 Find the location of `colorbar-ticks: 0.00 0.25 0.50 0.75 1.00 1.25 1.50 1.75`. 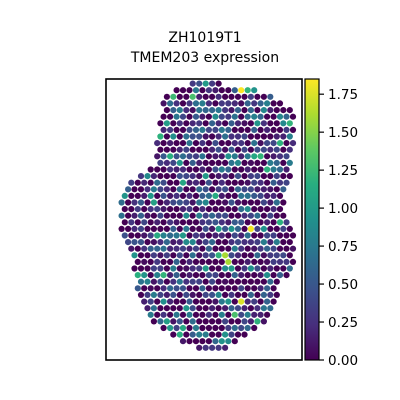

colorbar-ticks: 0.00 0.25 0.50 0.75 1.00 1.25 1.50 1.75 is located at coordinates (338, 228).